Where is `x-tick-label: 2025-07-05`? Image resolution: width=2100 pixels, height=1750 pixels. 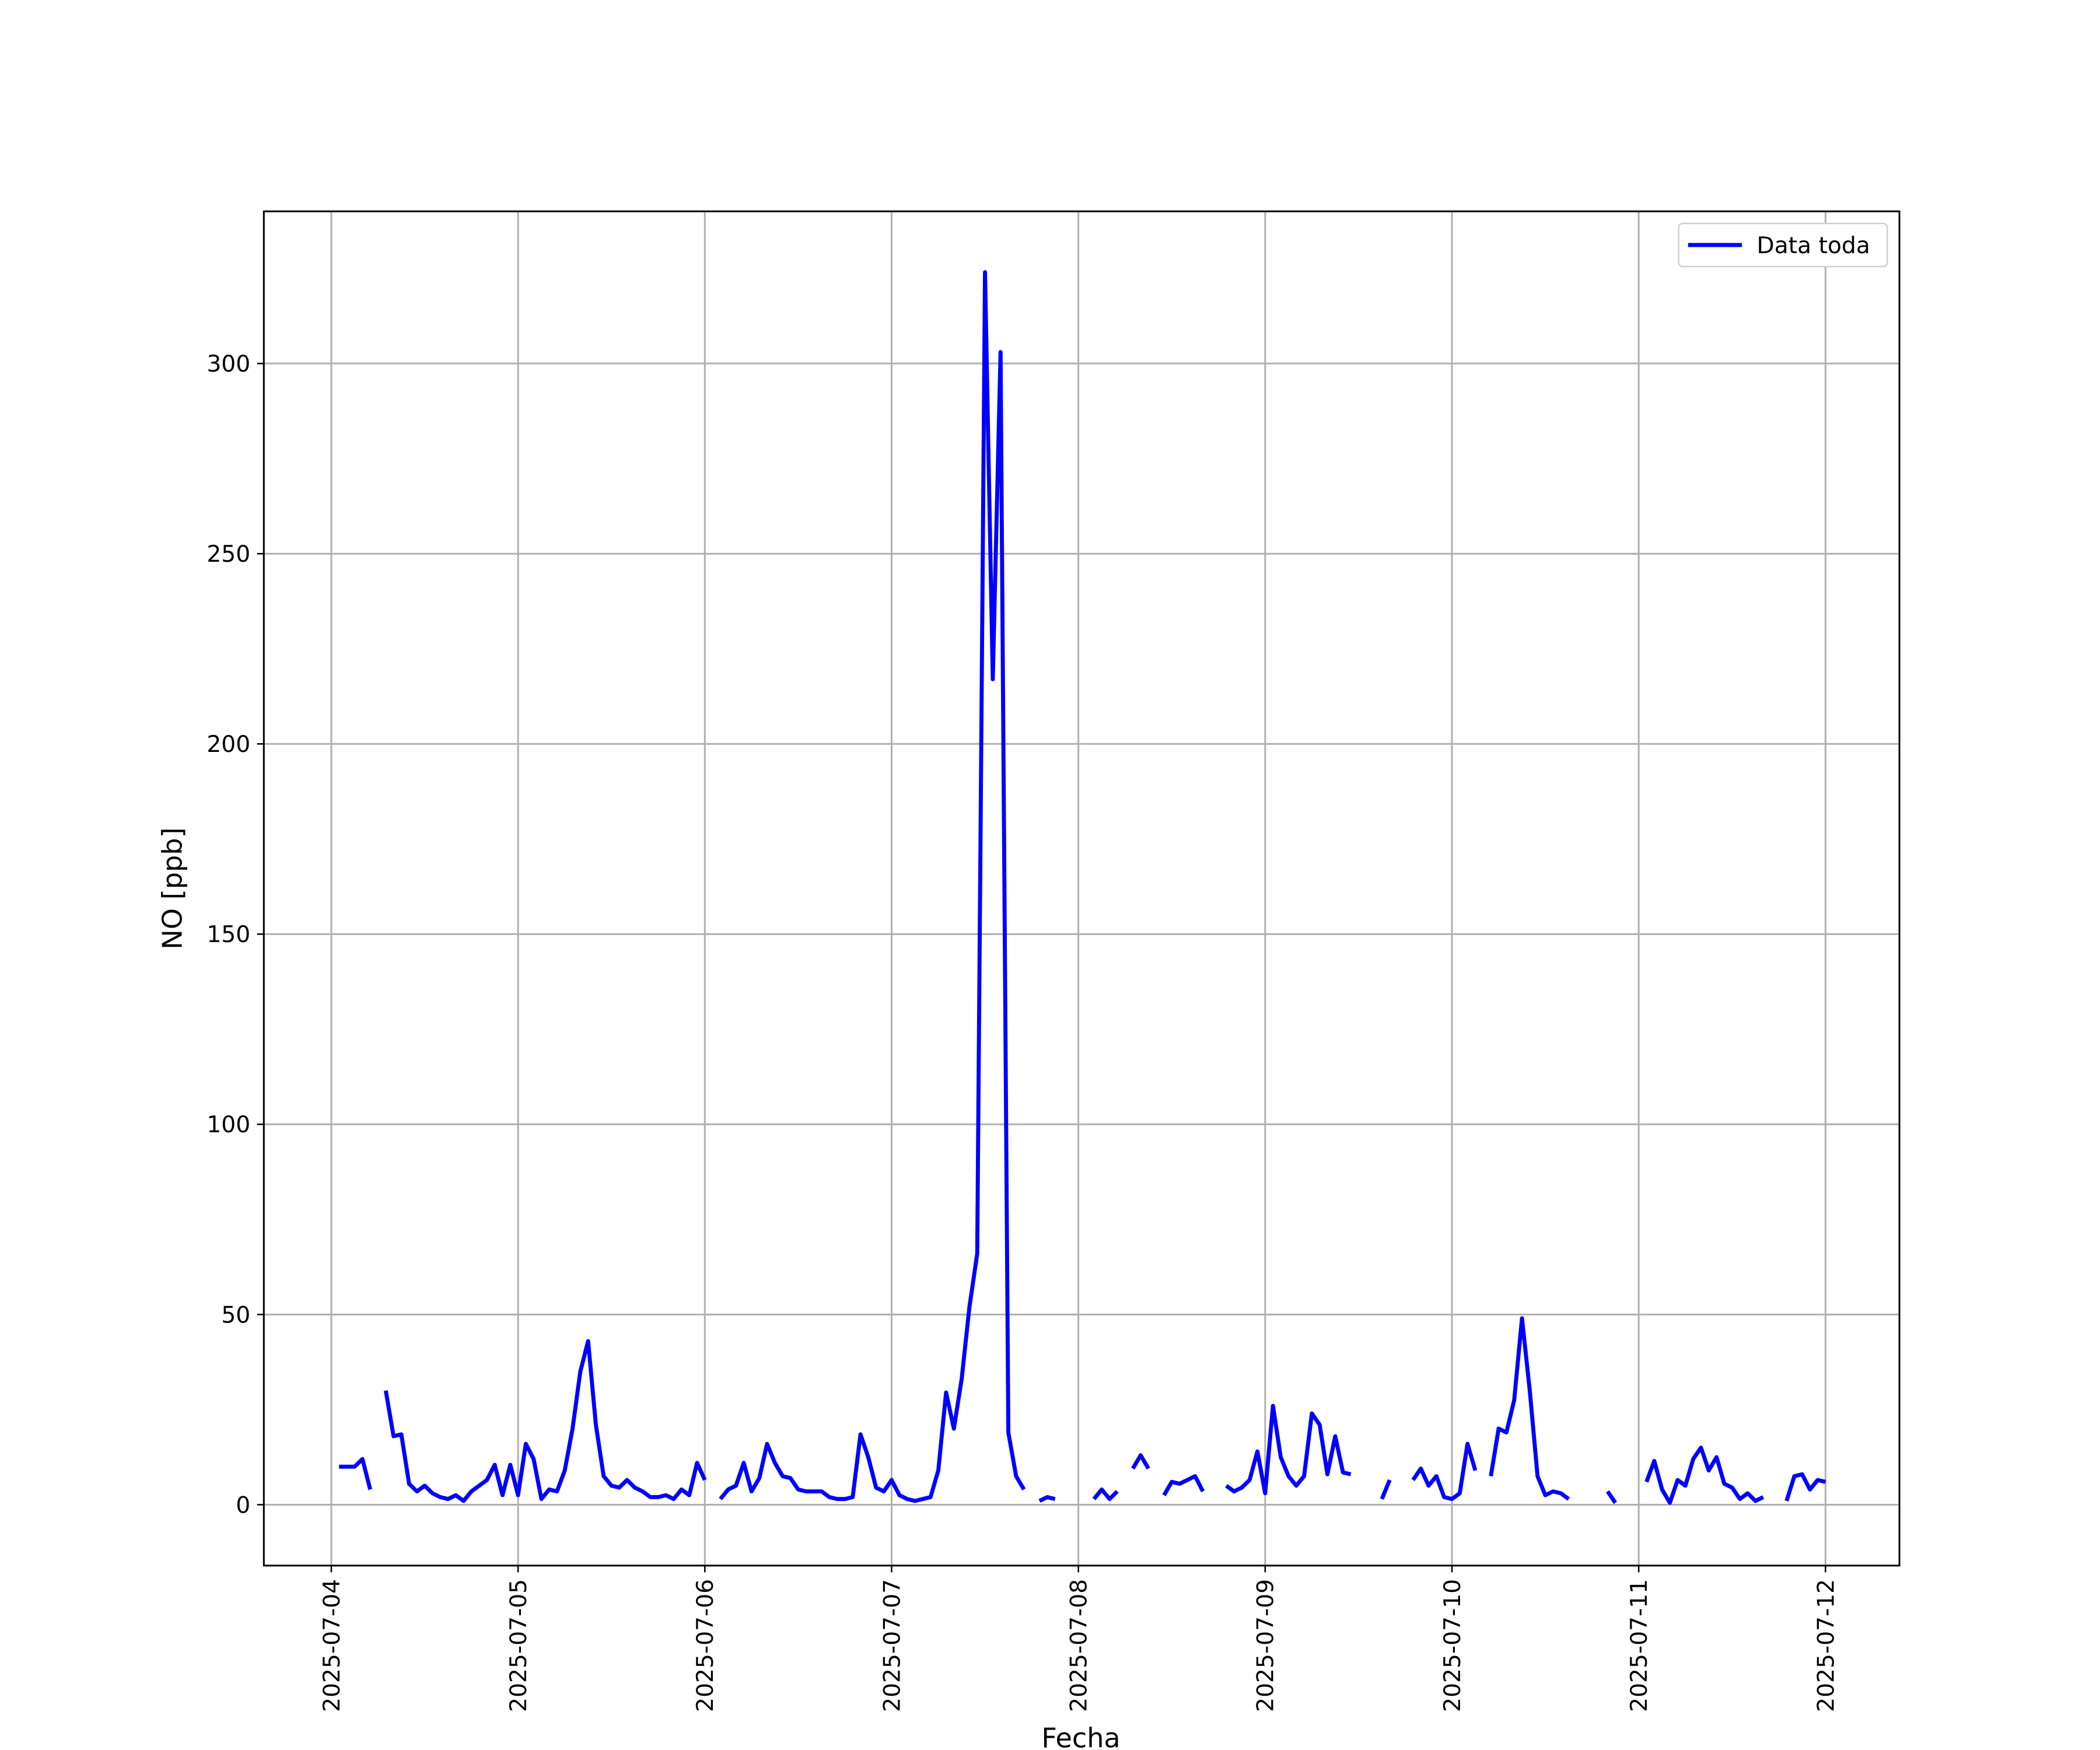
x-tick-label: 2025-07-05 is located at coordinates (519, 1645).